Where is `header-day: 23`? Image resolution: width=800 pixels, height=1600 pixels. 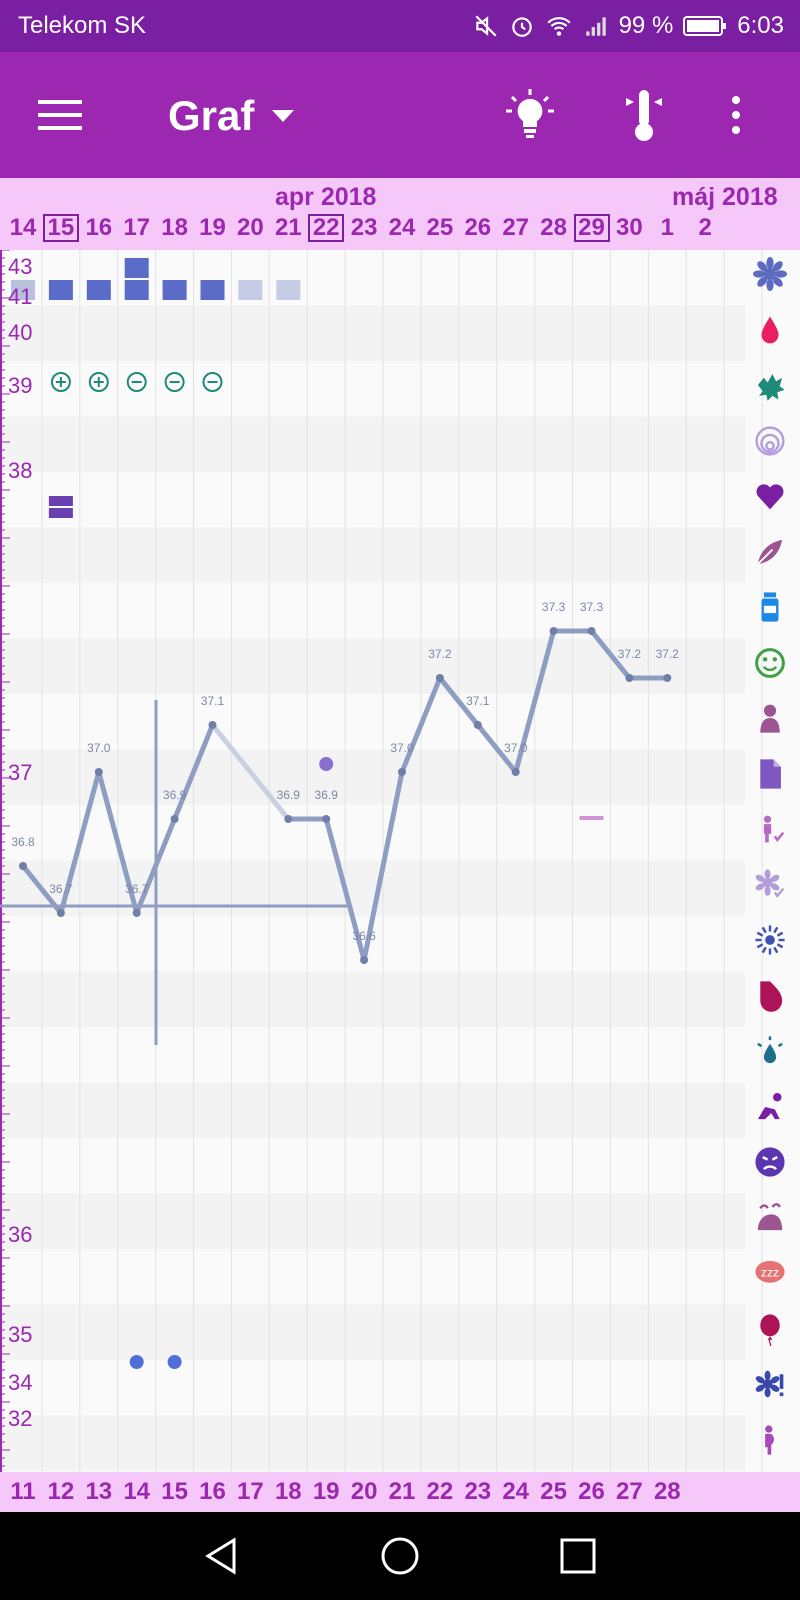 header-day: 23 is located at coordinates (364, 227).